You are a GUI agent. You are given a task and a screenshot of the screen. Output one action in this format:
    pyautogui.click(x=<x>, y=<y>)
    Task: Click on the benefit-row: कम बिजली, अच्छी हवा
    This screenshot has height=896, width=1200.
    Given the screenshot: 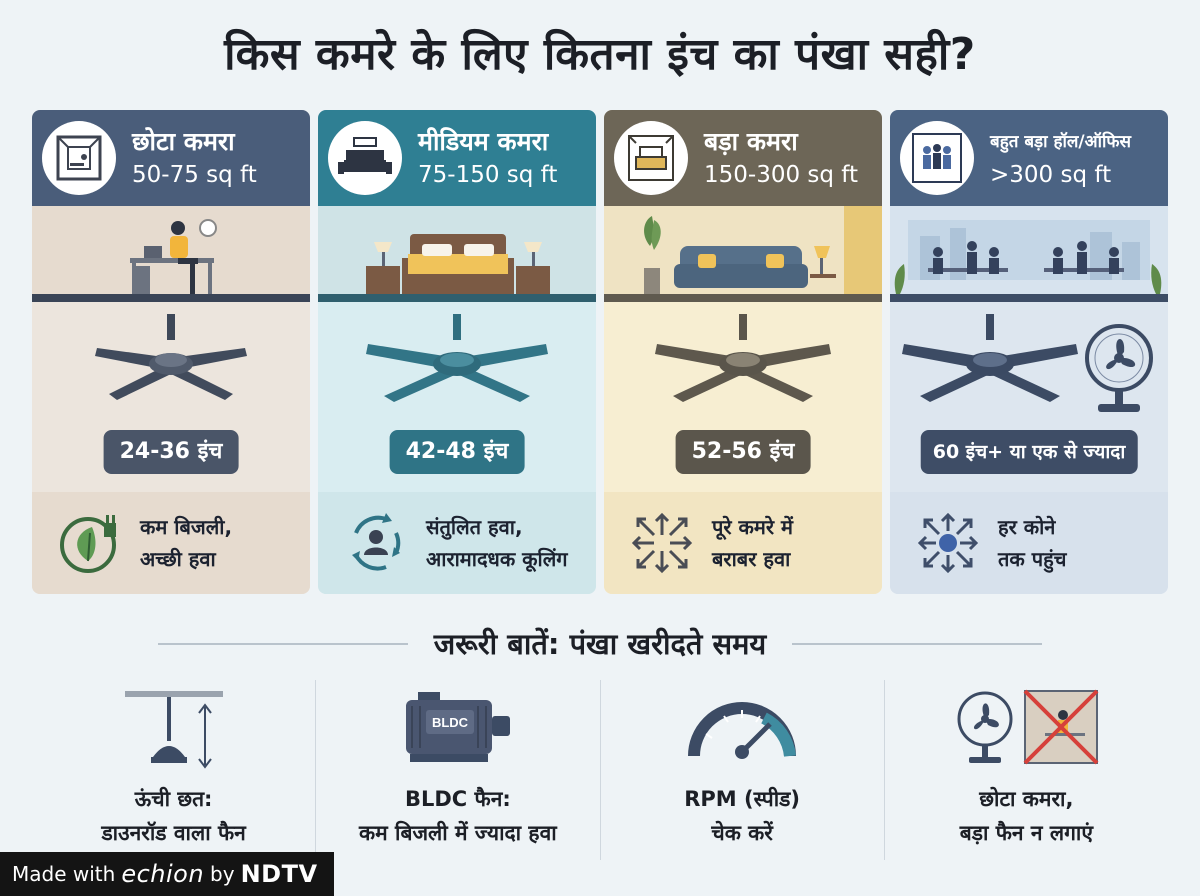 What is the action you would take?
    pyautogui.click(x=171, y=543)
    